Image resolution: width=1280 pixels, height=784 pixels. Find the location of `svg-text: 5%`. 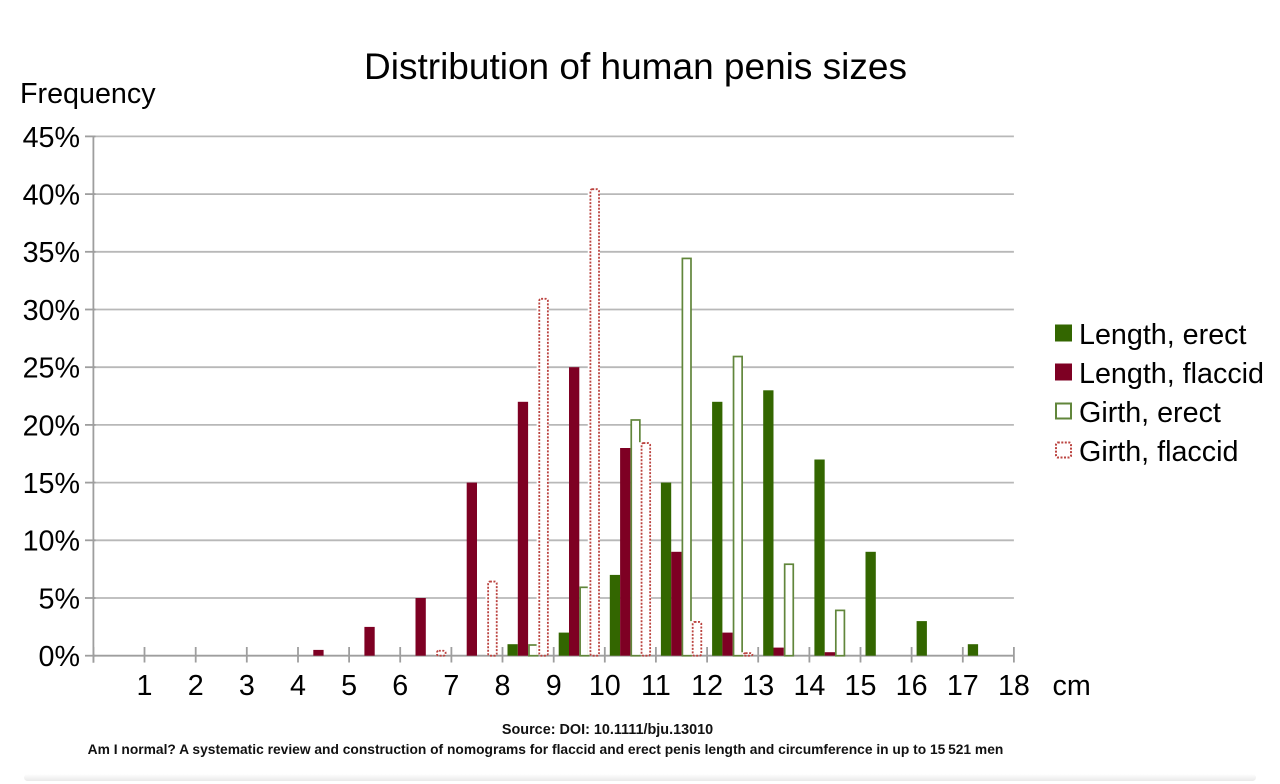

svg-text: 5% is located at coordinates (59, 599).